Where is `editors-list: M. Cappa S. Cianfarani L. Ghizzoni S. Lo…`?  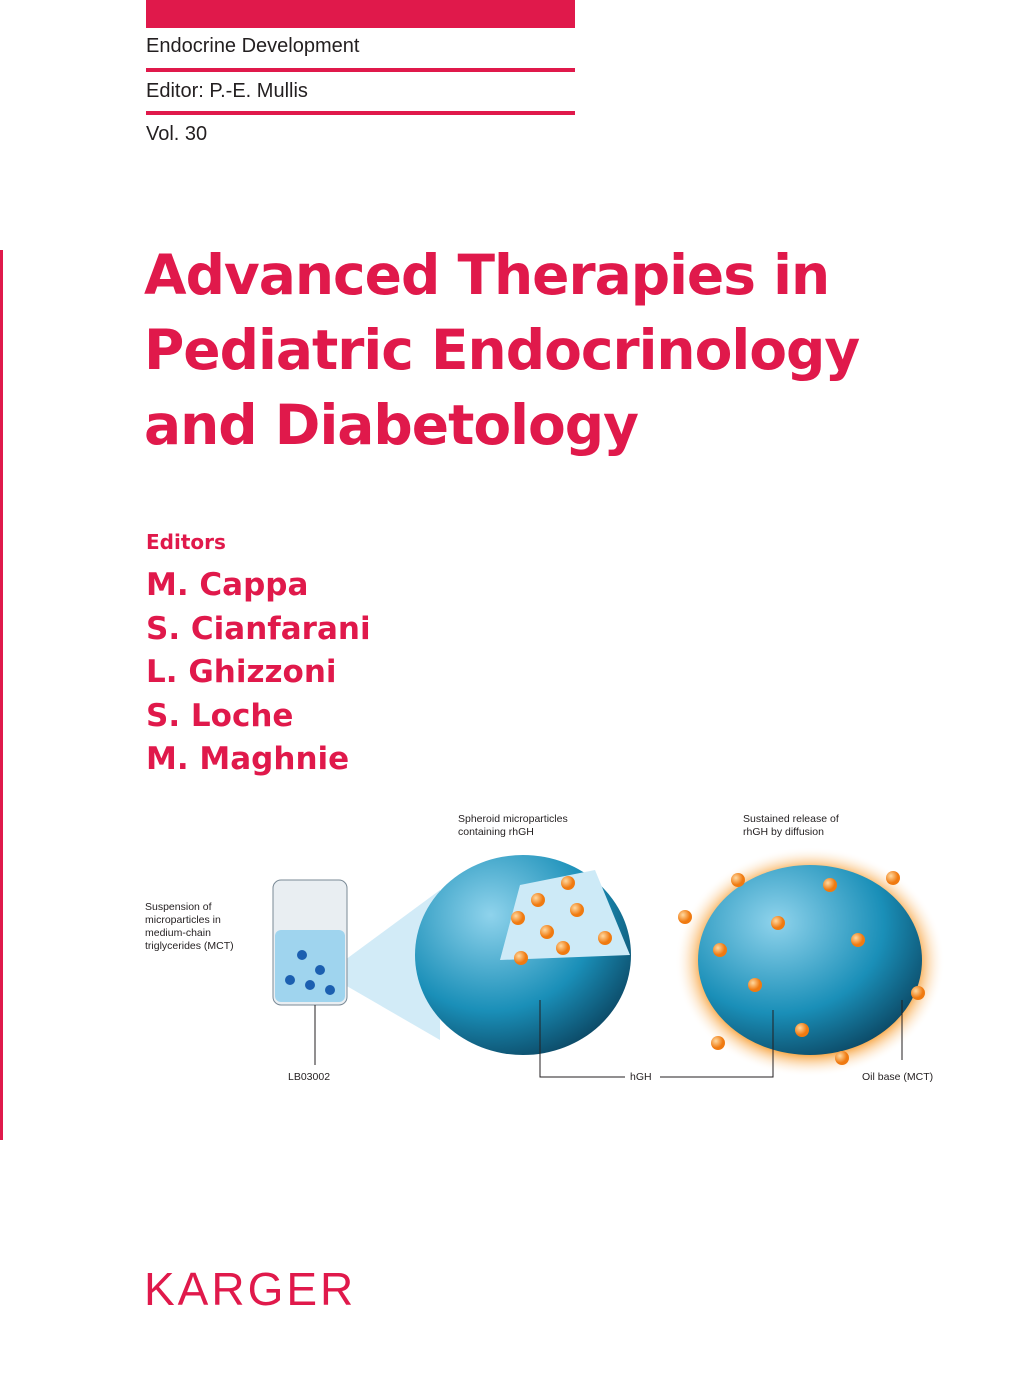
editors-list: M. Cappa S. Cianfarani L. Ghizzoni S. Lo… is located at coordinates (258, 673).